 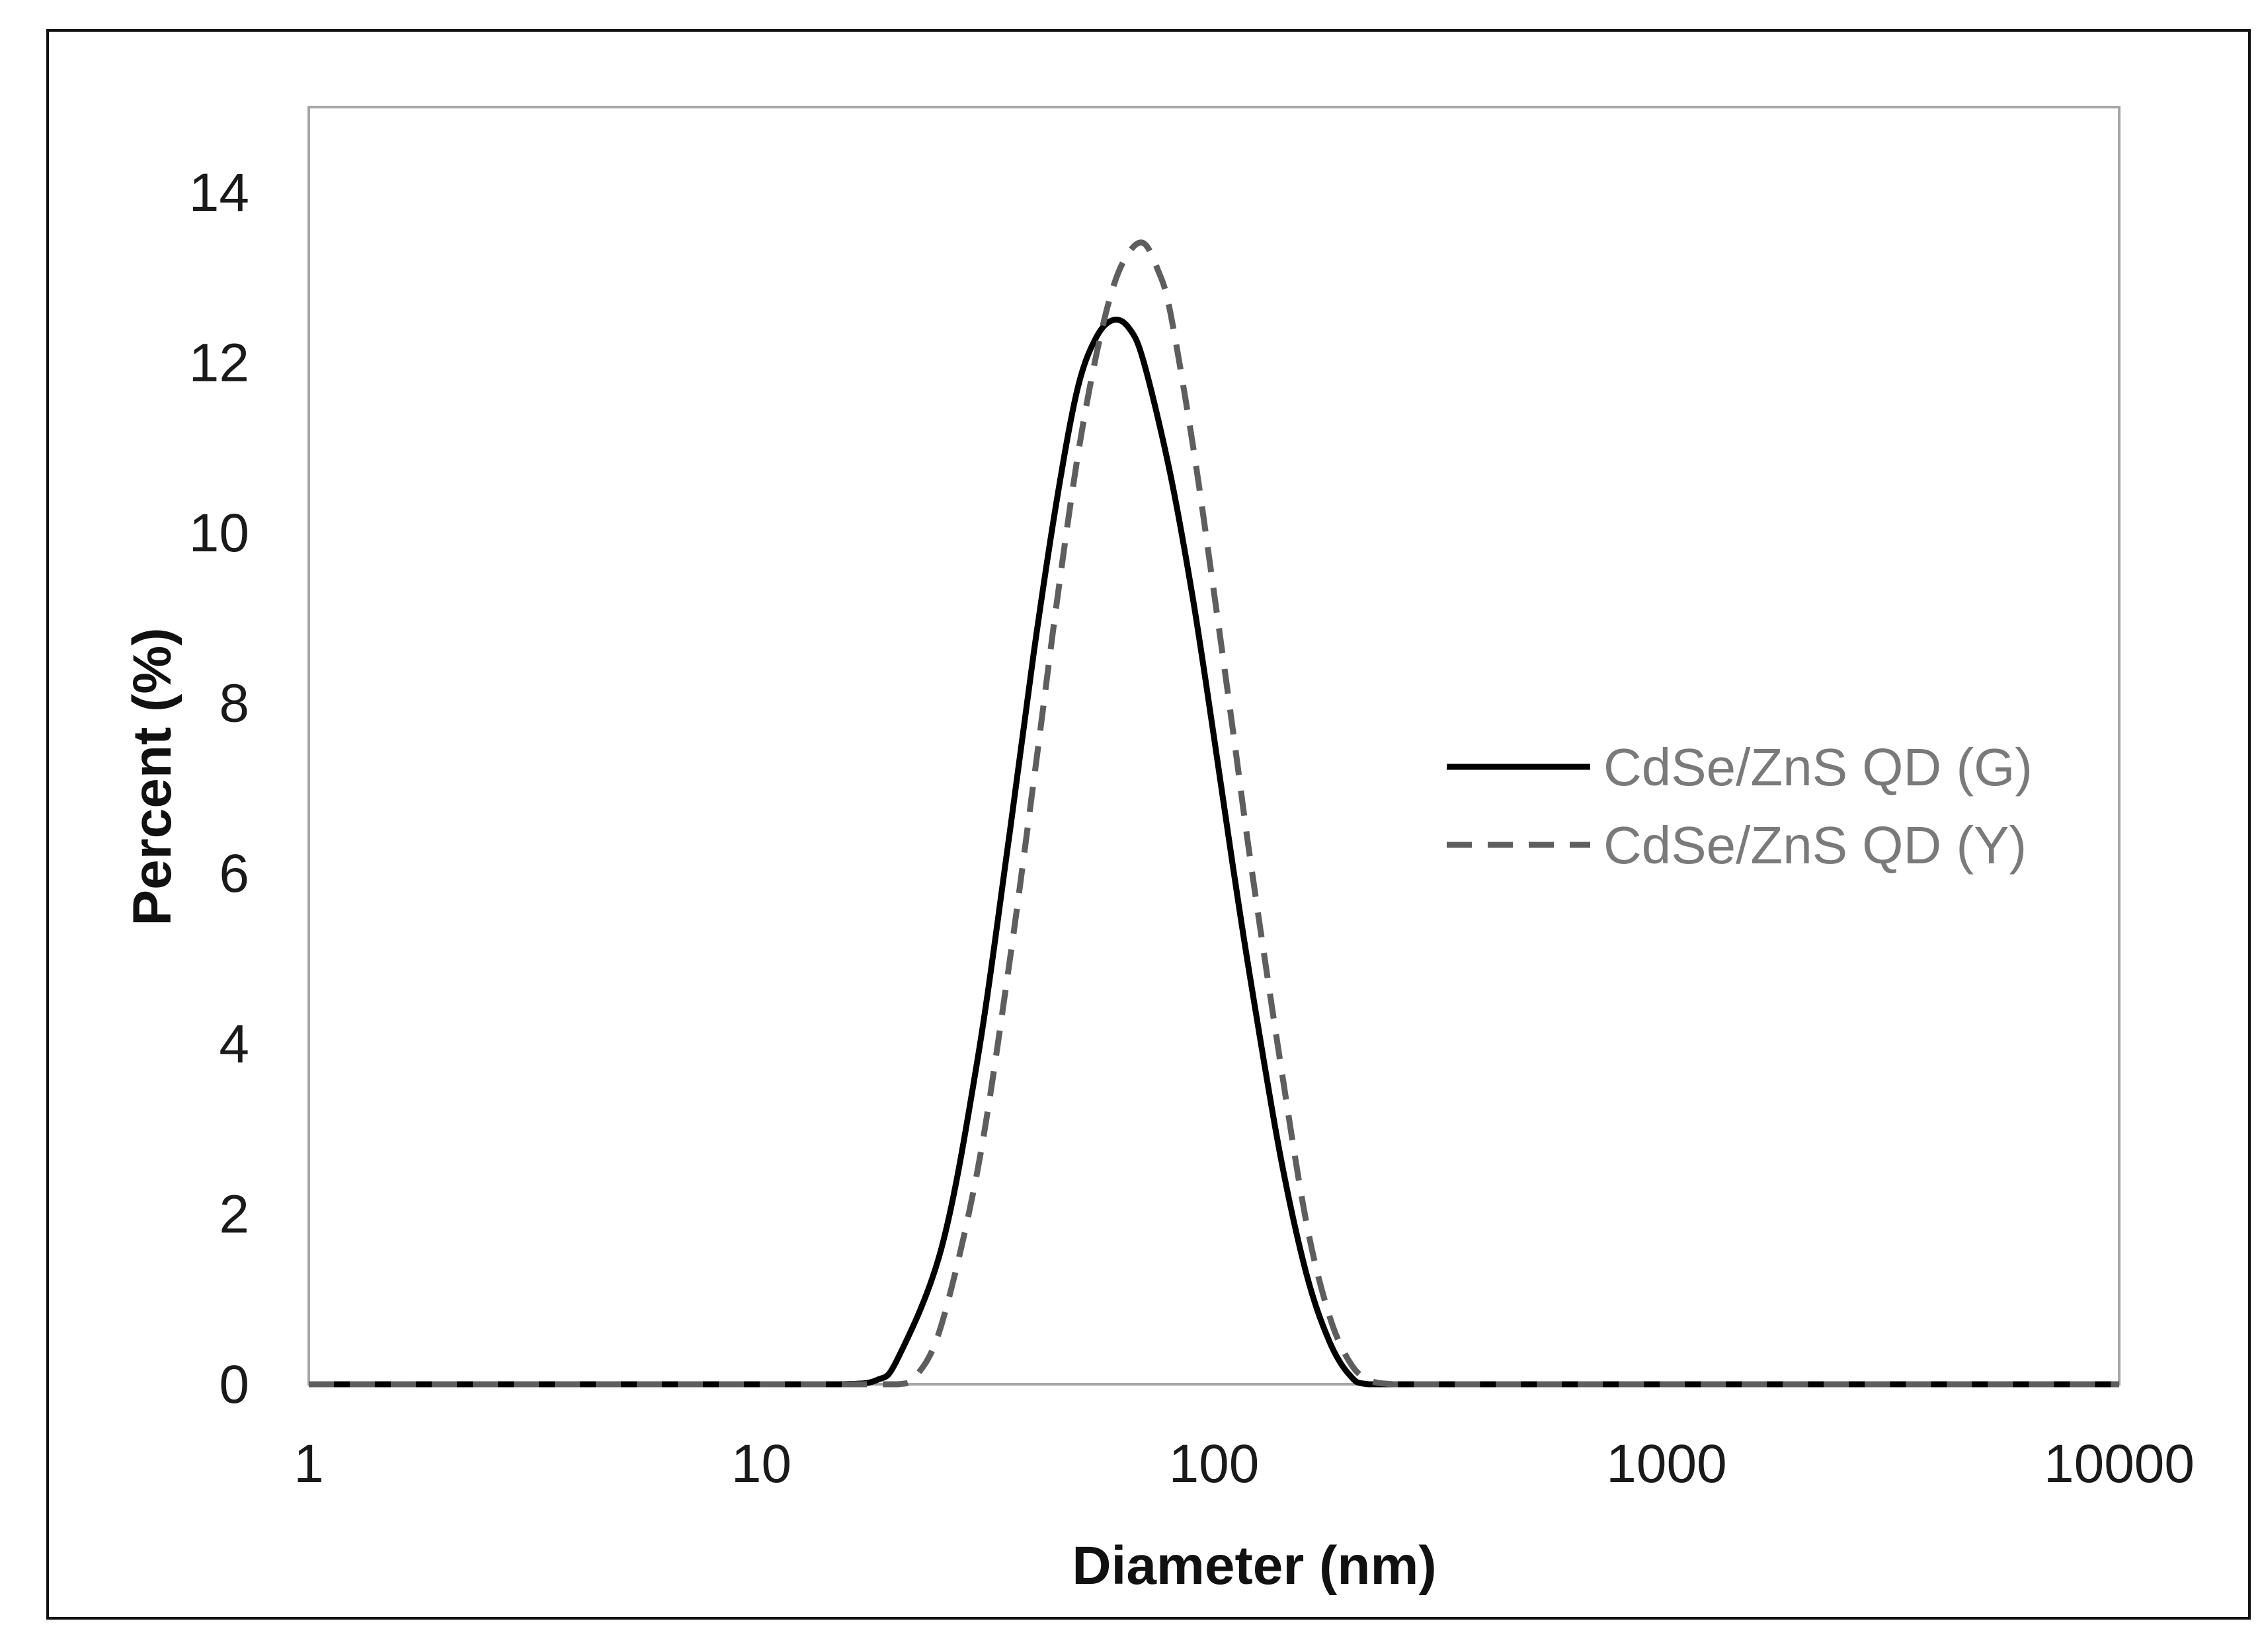 What do you see at coordinates (1815, 845) in the screenshot?
I see `legend-label-series-2: CdSe/ZnS QD (Y)` at bounding box center [1815, 845].